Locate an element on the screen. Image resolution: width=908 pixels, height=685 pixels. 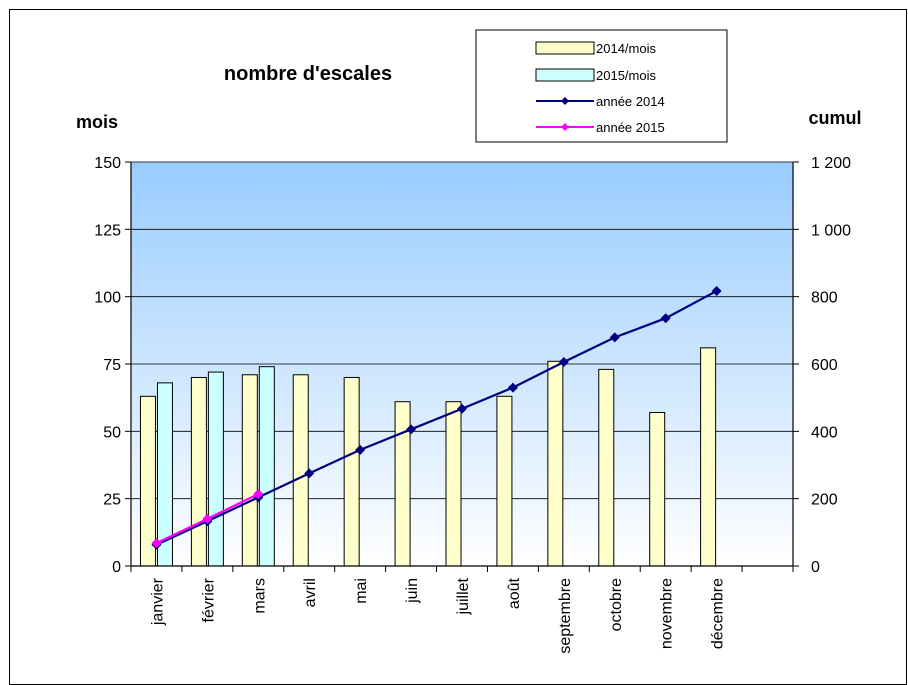
x-category-label: novembre is located at coordinates (667, 613).